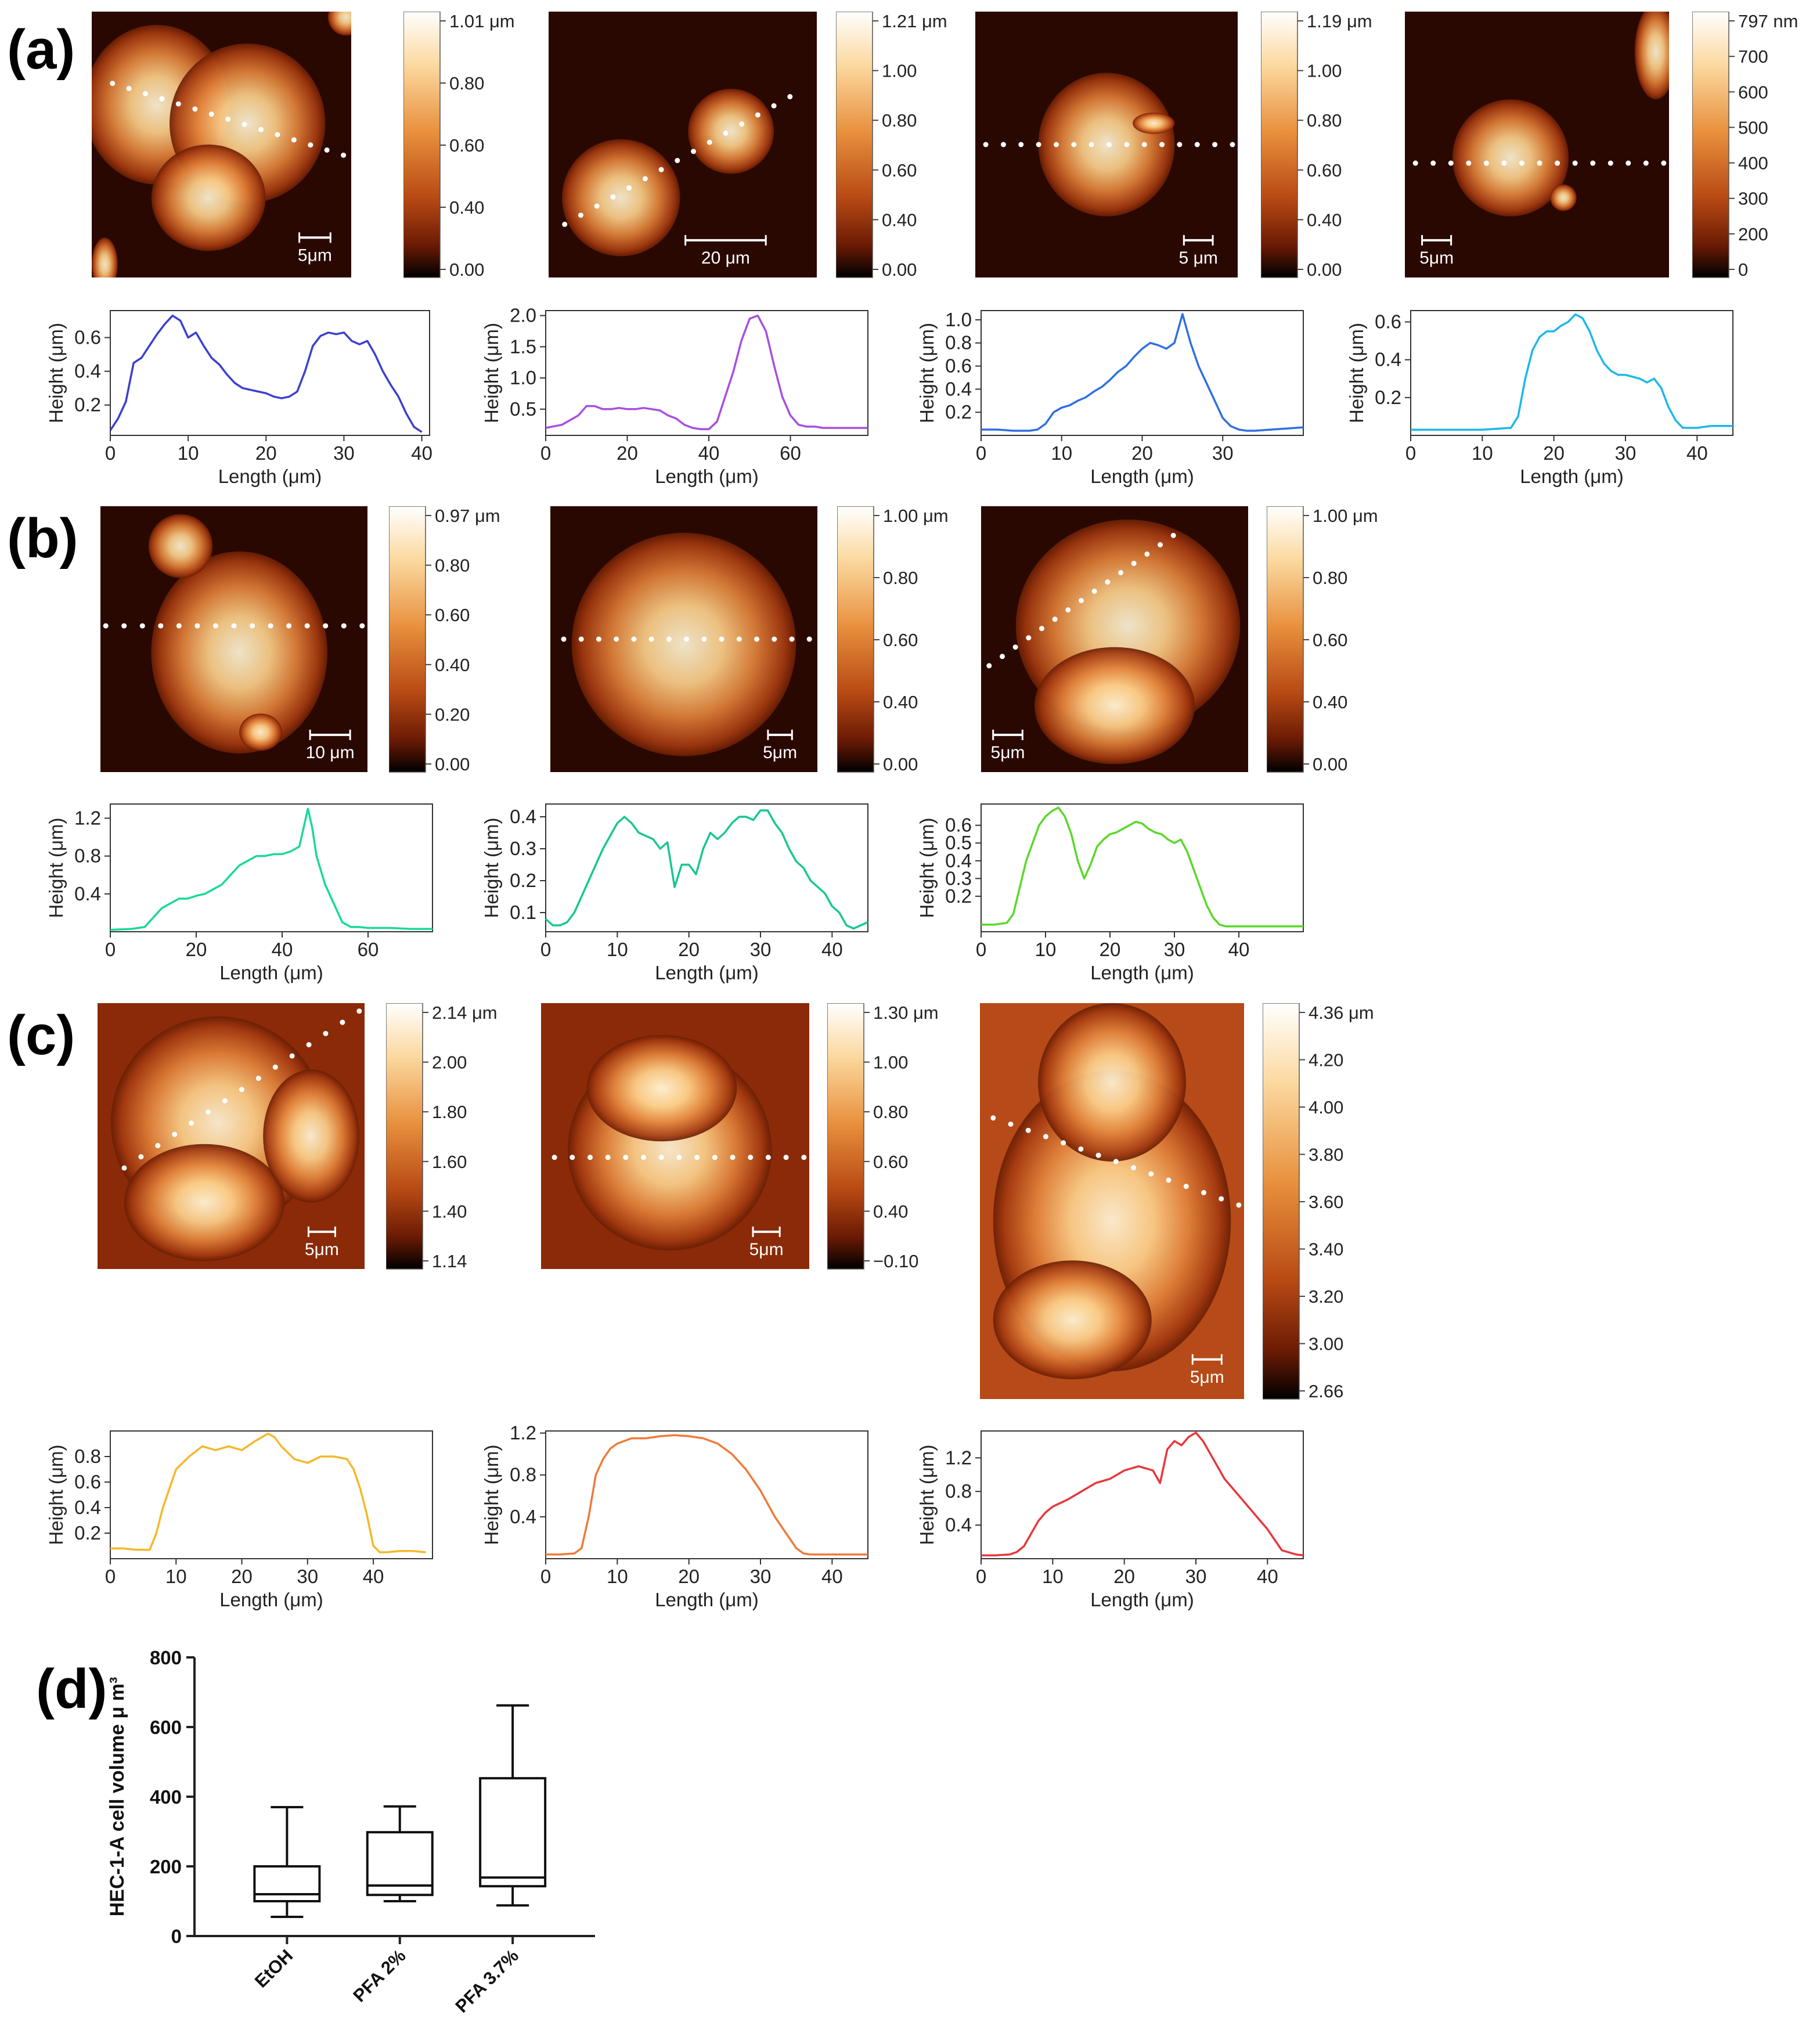 This screenshot has width=1813, height=2044. What do you see at coordinates (465, 1013) in the screenshot?
I see `colorbar-tick-label: 2.14 μm` at bounding box center [465, 1013].